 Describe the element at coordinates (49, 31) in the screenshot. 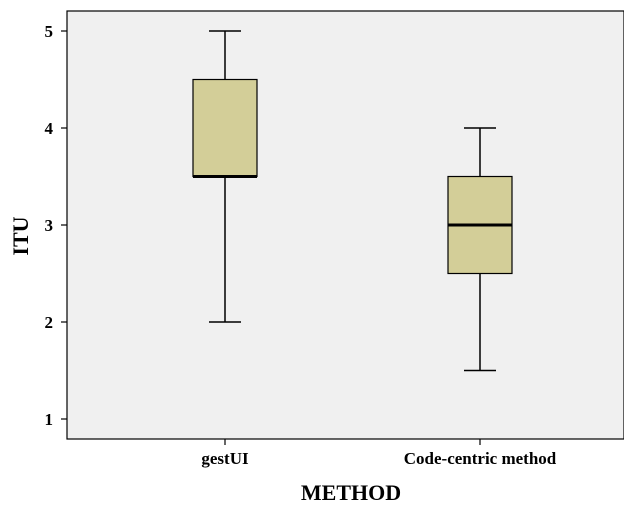

I see `y-tick-label-5: 5` at that location.